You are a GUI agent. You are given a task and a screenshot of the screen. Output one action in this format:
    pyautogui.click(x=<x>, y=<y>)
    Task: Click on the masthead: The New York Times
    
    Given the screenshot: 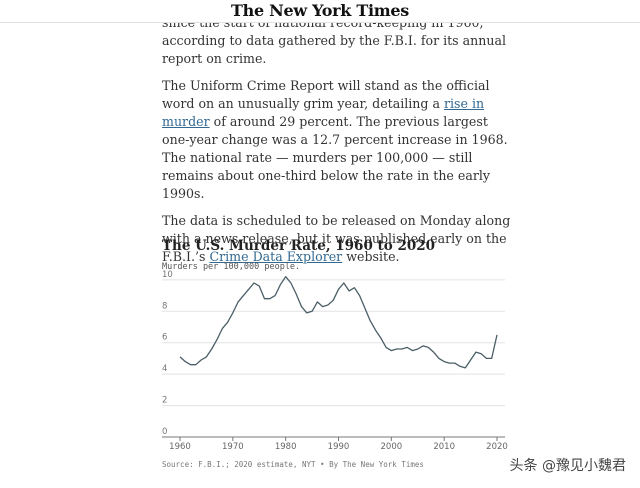 What is the action you would take?
    pyautogui.click(x=320, y=11)
    